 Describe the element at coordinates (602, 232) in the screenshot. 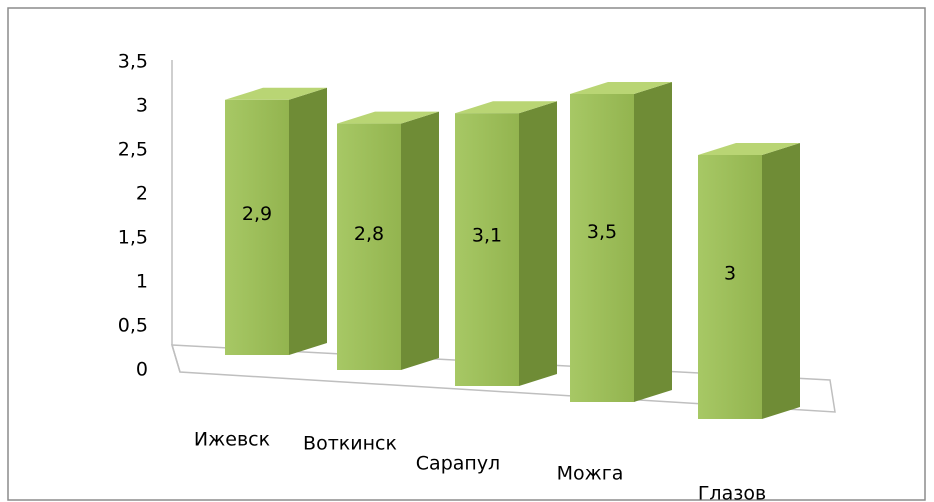

I see `value-label: 3,5` at that location.